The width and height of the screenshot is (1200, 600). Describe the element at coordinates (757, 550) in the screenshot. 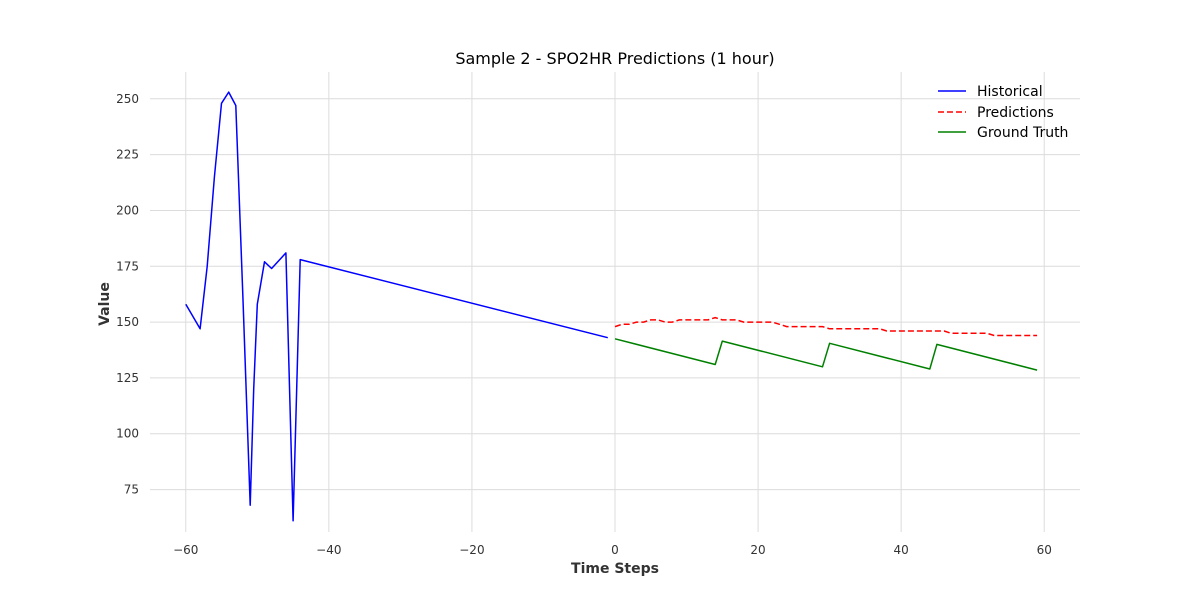

I see `x-tick-label: 20` at that location.